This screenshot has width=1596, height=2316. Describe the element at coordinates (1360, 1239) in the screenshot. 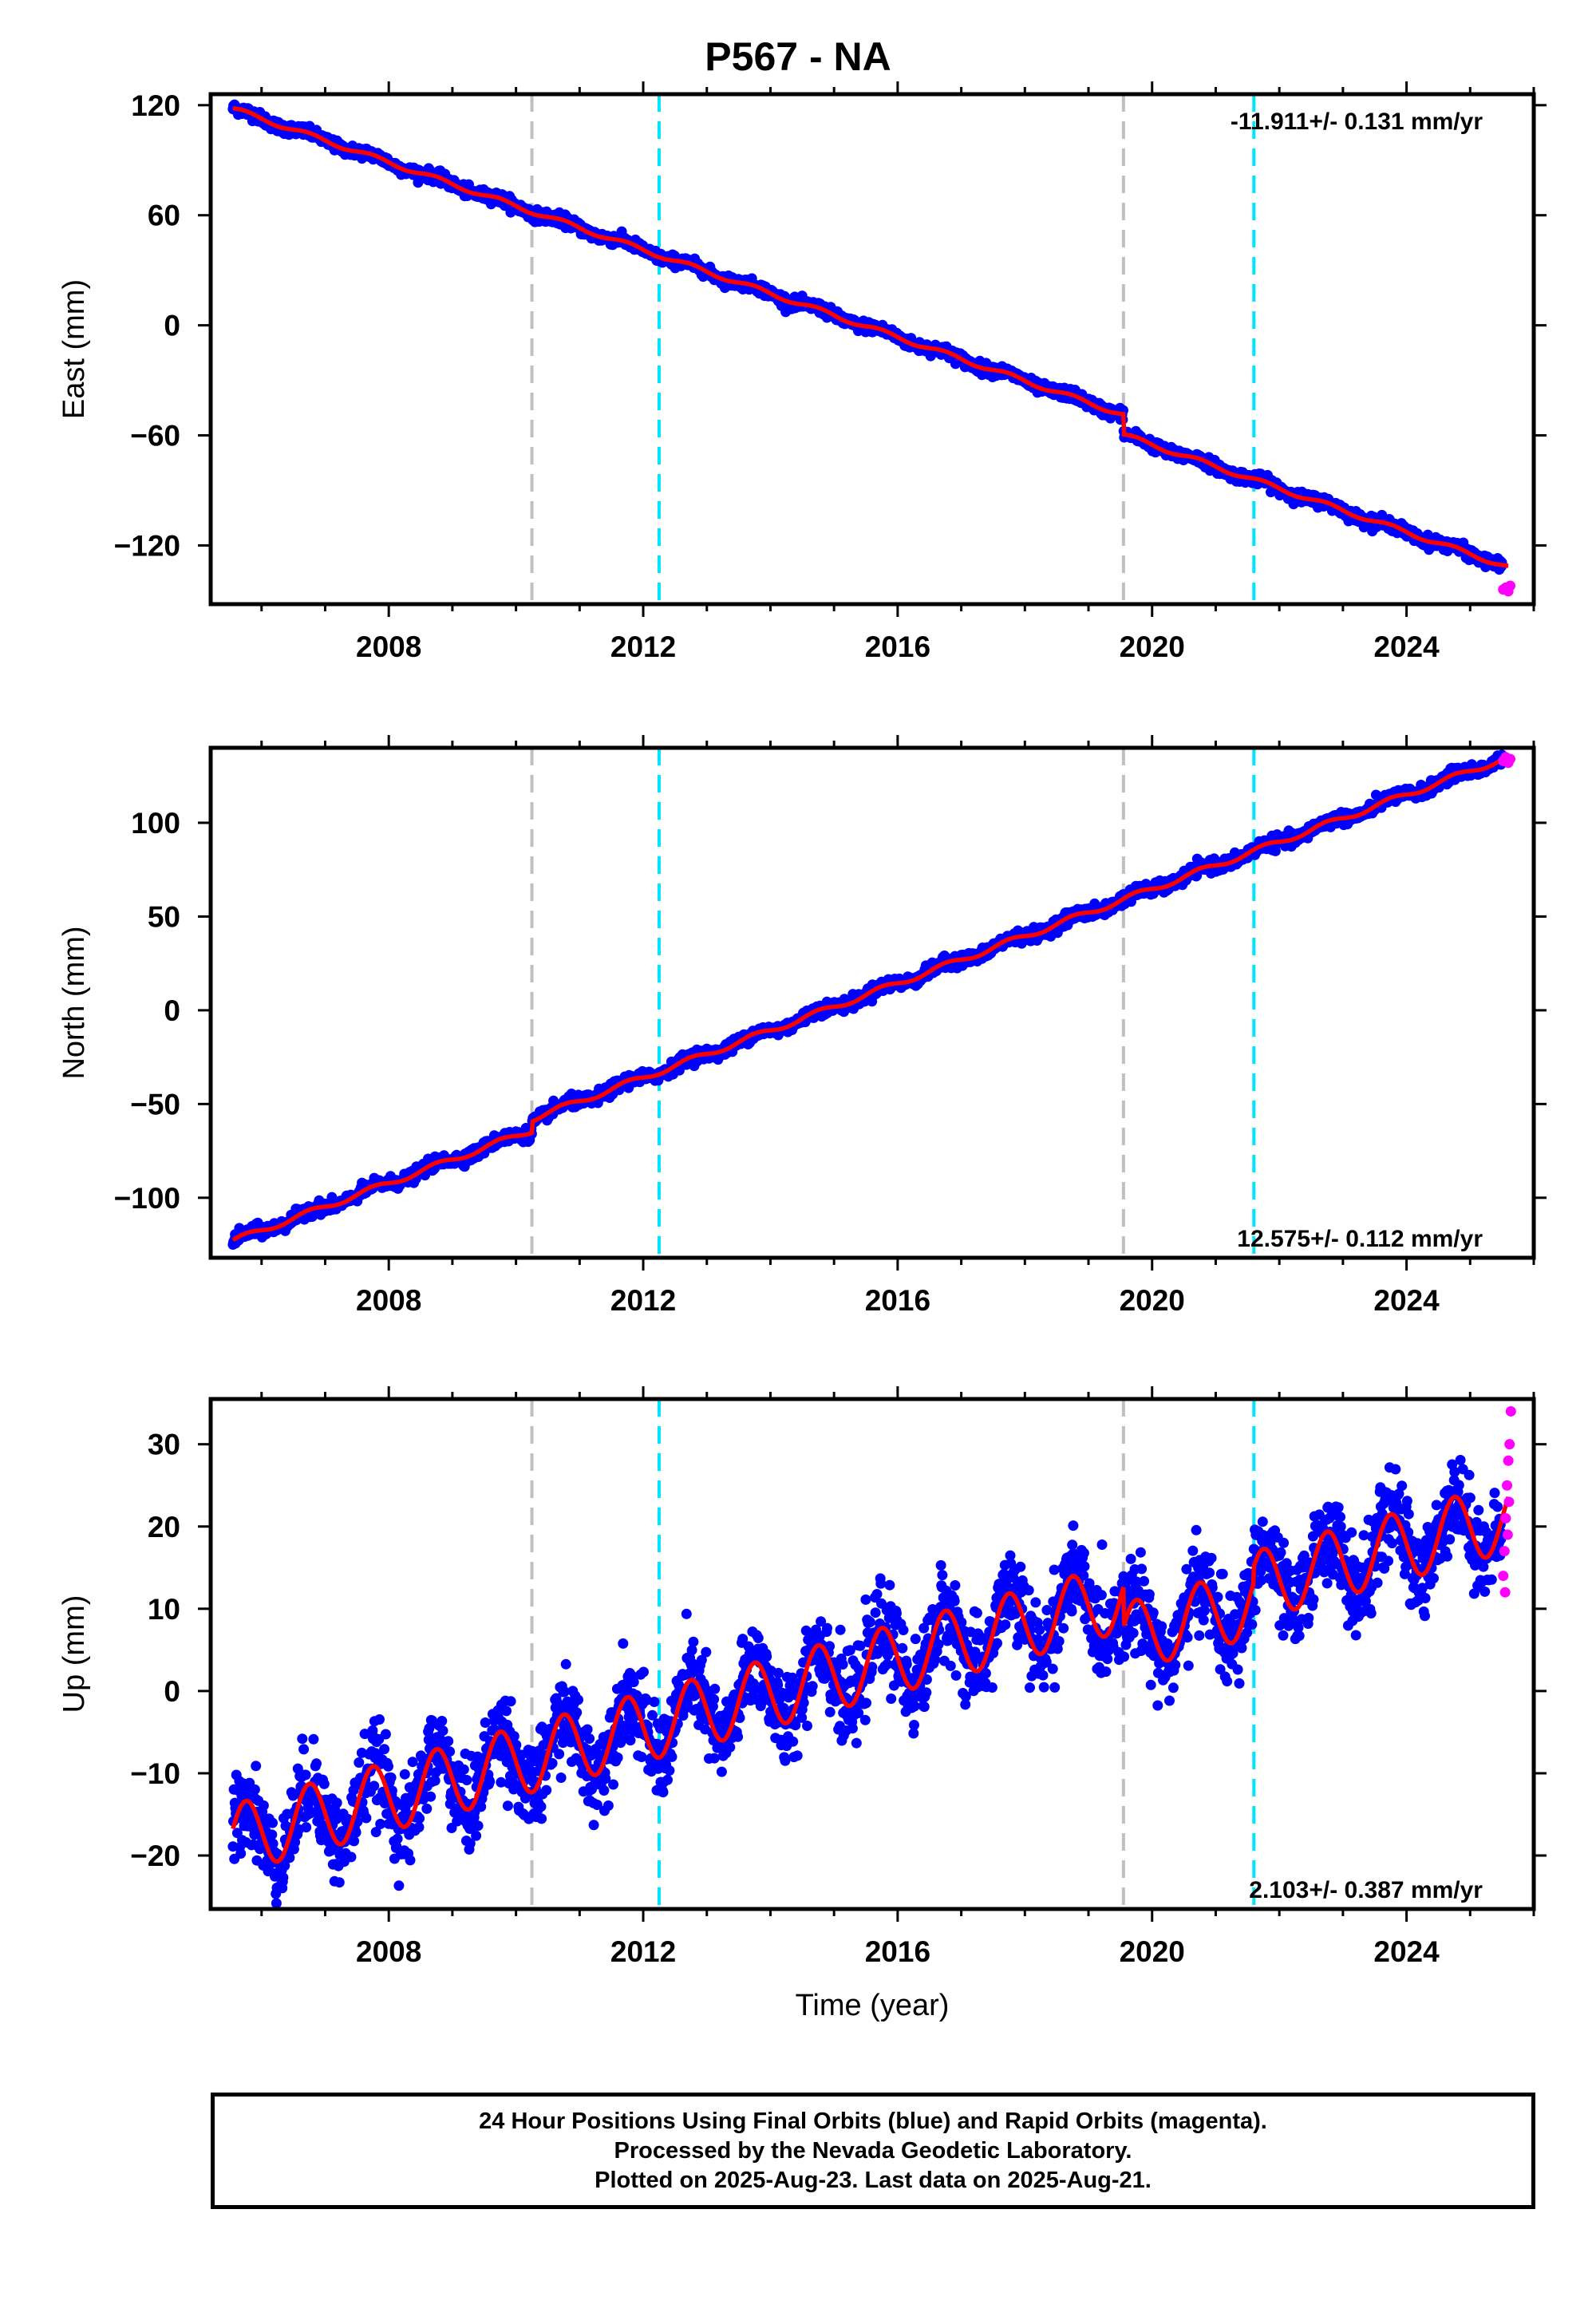

I see `velocity-rate-label: 12.575+/- 0.112 mm/yr` at that location.